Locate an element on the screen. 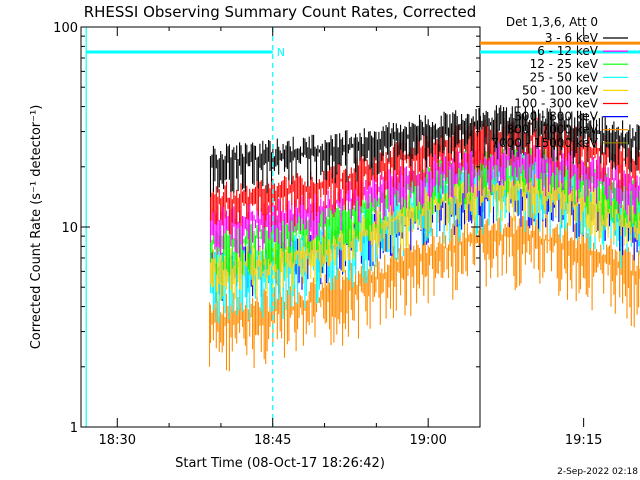  legend-label: 25 - 50 keV is located at coordinates (564, 77).